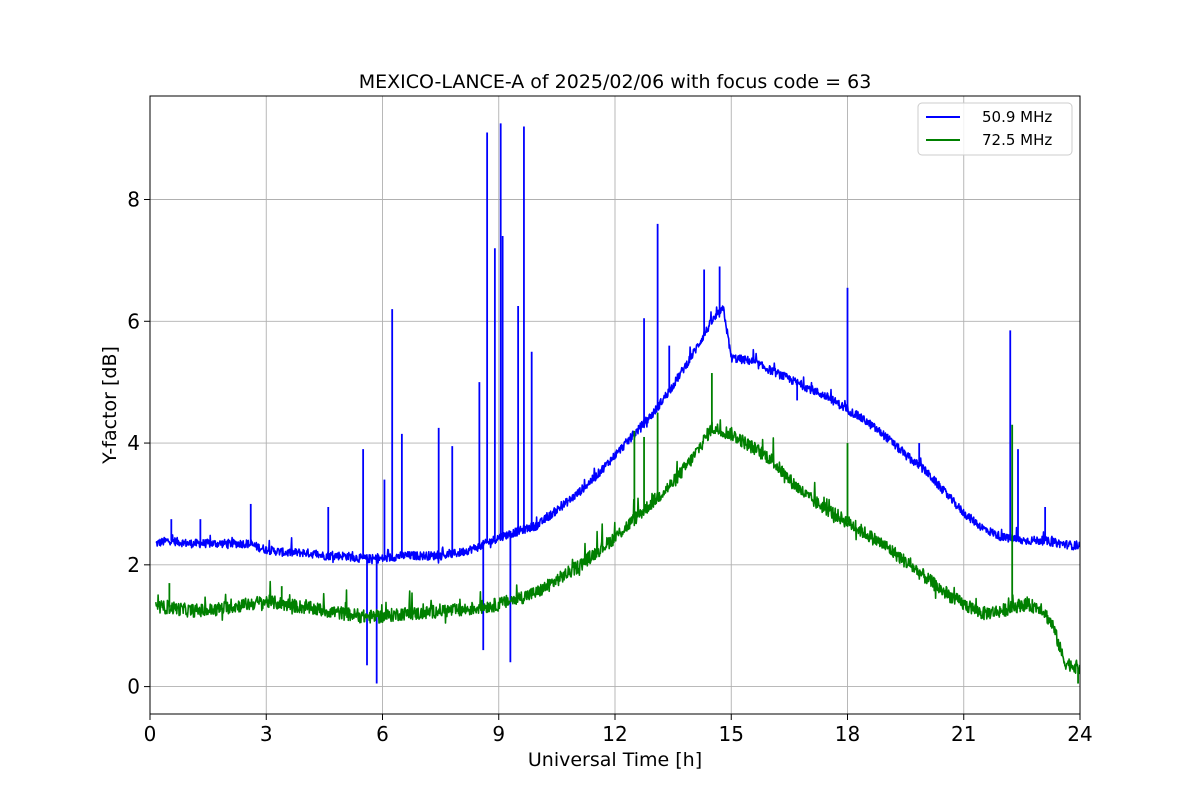 The image size is (1200, 804). What do you see at coordinates (133, 443) in the screenshot?
I see `y-tick-label: 4` at bounding box center [133, 443].